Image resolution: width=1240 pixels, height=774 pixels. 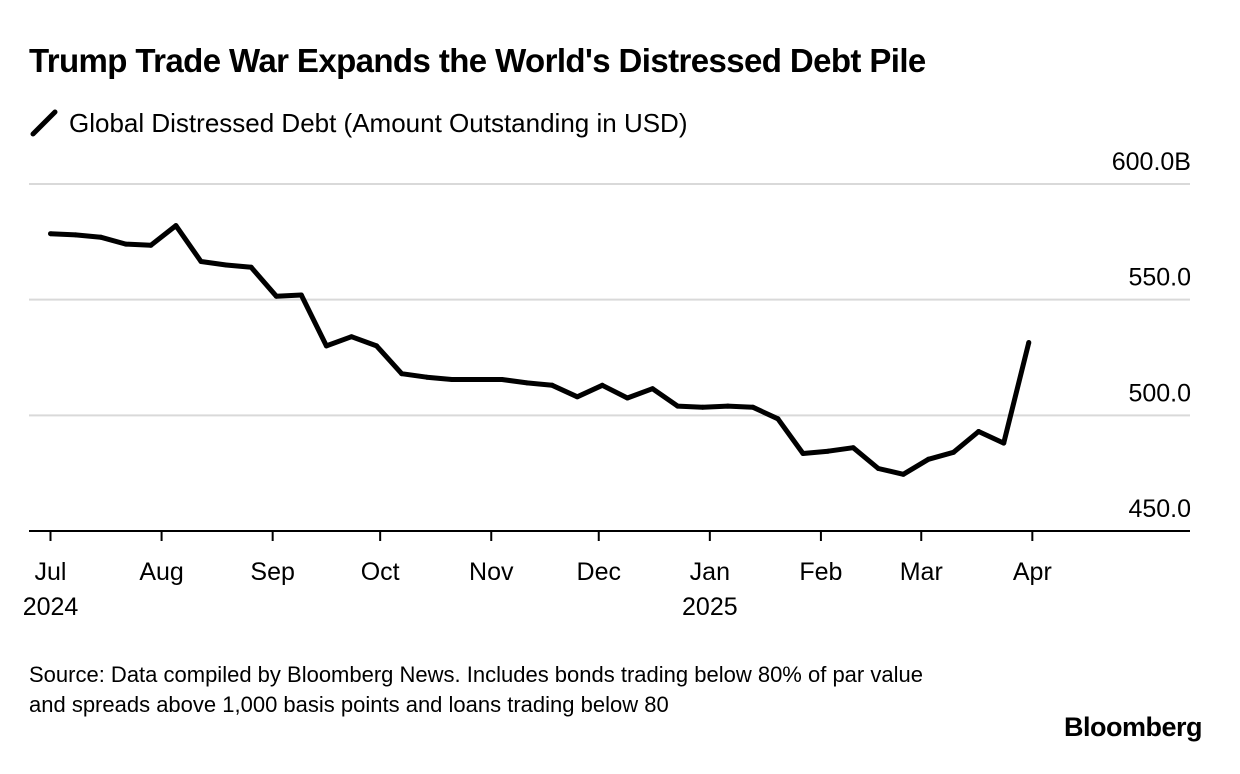 What do you see at coordinates (1159, 278) in the screenshot?
I see `y-tick-label: 550.0` at bounding box center [1159, 278].